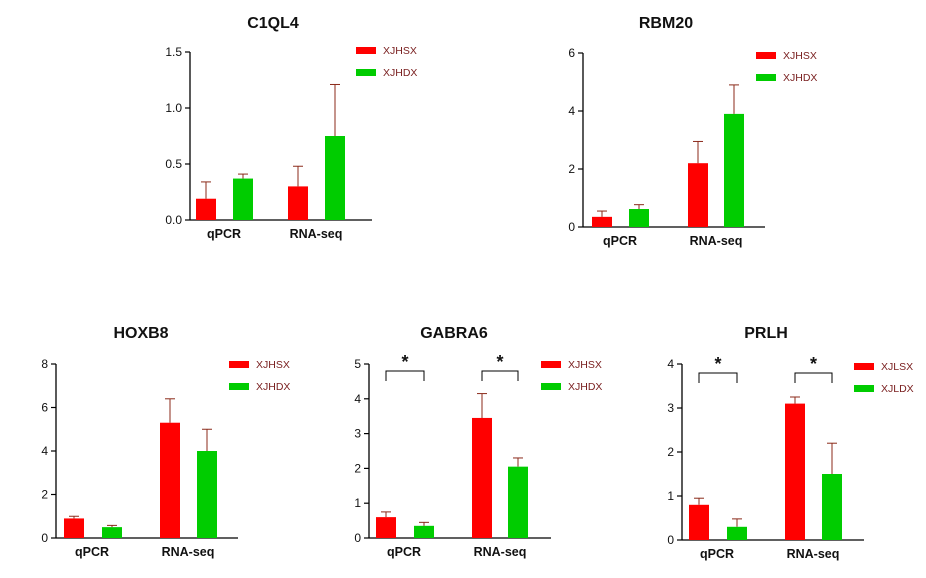 Image resolution: width=926 pixels, height=578 pixels. What do you see at coordinates (699, 522) in the screenshot?
I see `bar-xjlsx-qpcr` at bounding box center [699, 522].